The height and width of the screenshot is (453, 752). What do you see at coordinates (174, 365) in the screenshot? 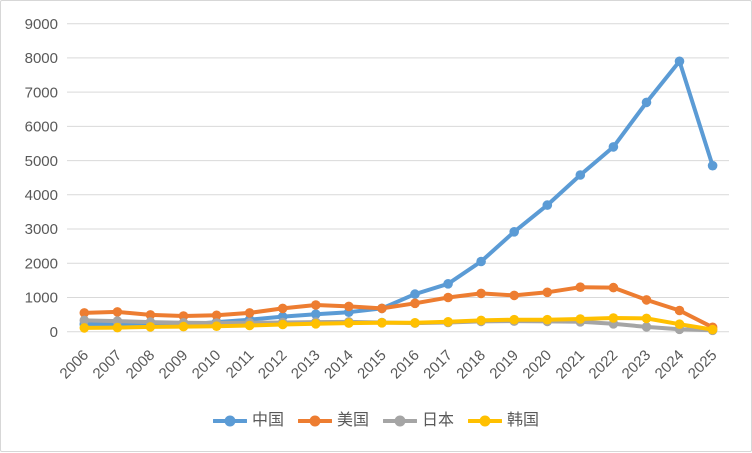
I see `x-axis-tick-label: 2009` at bounding box center [174, 365].